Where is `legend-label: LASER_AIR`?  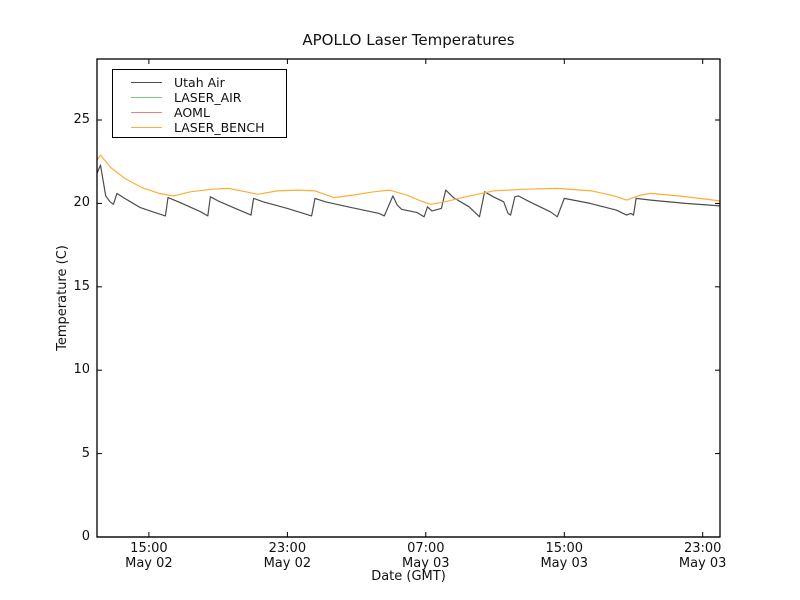 legend-label: LASER_AIR is located at coordinates (208, 97).